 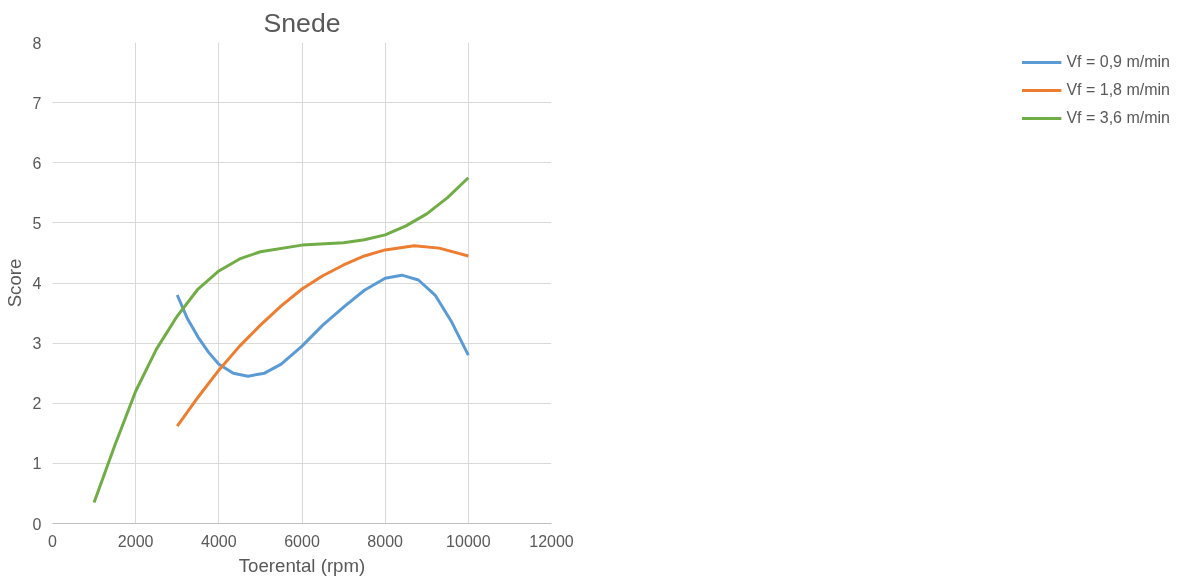 I want to click on y-tick-label: 0, so click(x=37, y=524).